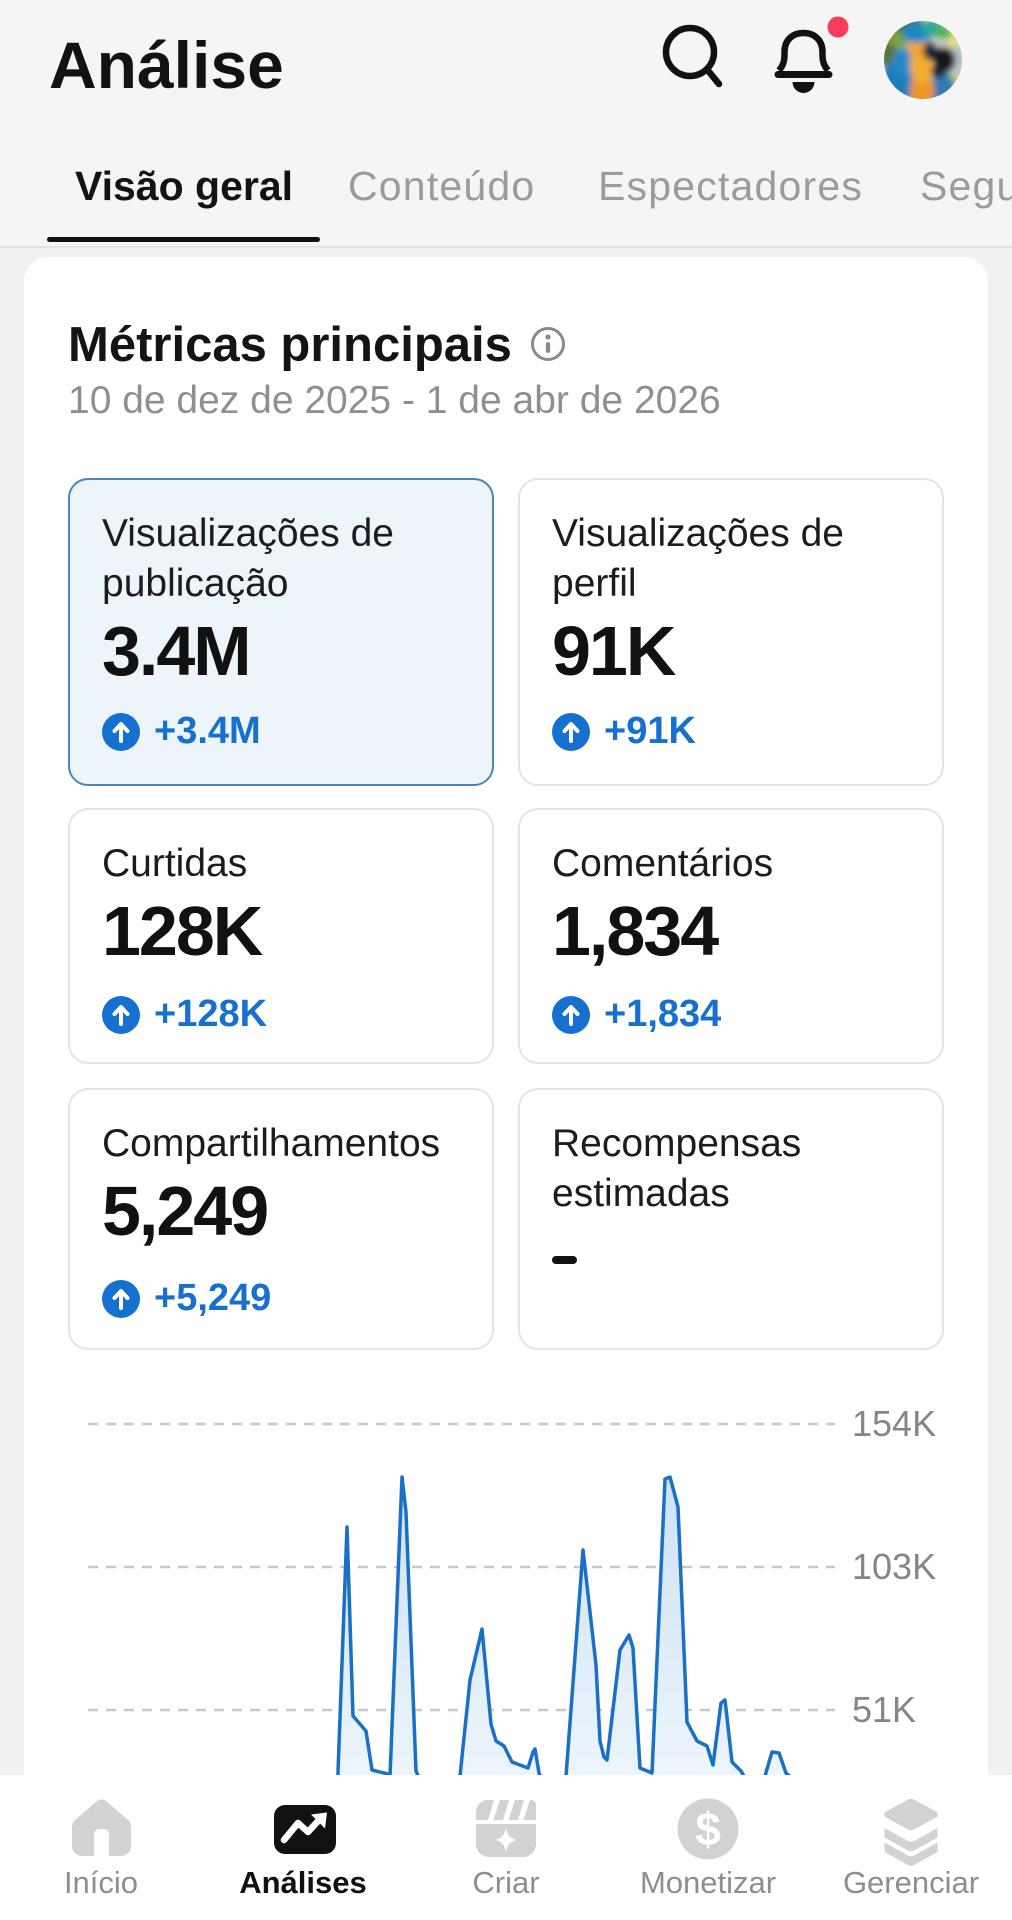 The width and height of the screenshot is (1012, 1920). What do you see at coordinates (894, 1423) in the screenshot?
I see `svg-text: 154K` at bounding box center [894, 1423].